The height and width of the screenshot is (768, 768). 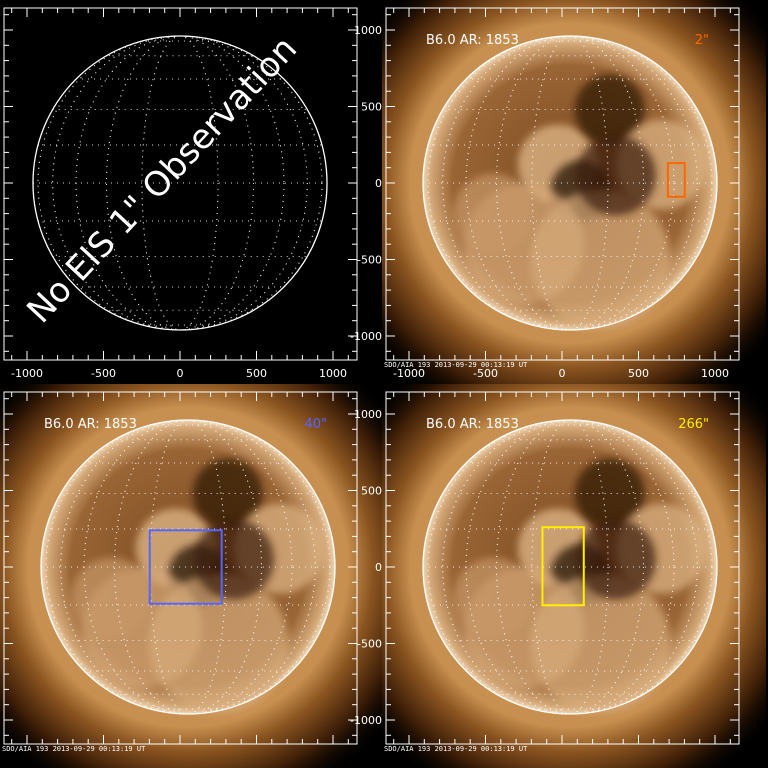 I want to click on fov-label: 2", so click(x=702, y=40).